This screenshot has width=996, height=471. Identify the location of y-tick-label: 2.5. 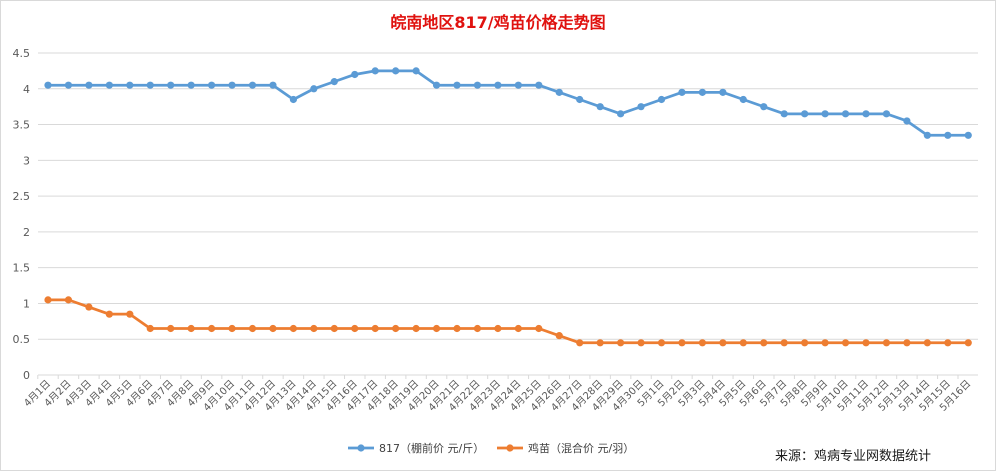
(22, 196).